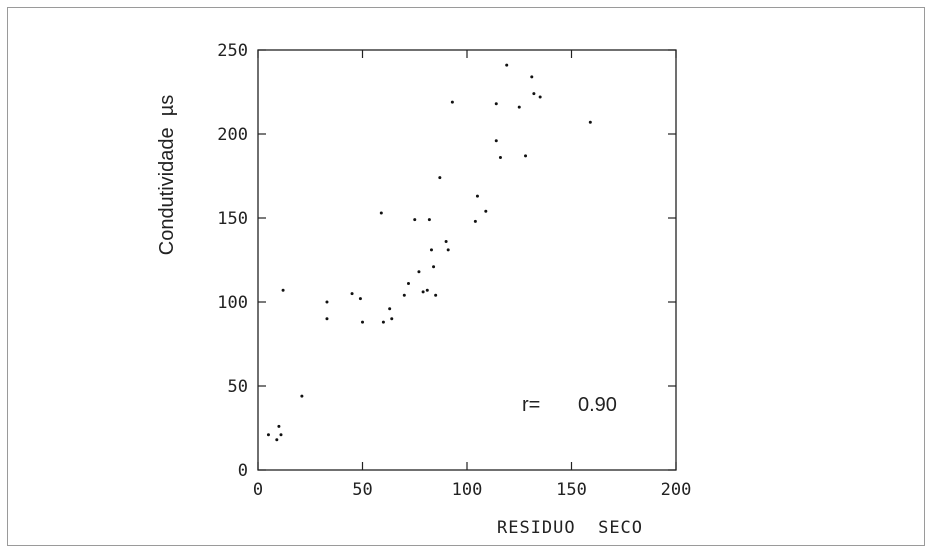  I want to click on y-tick-label: 100, so click(232, 303).